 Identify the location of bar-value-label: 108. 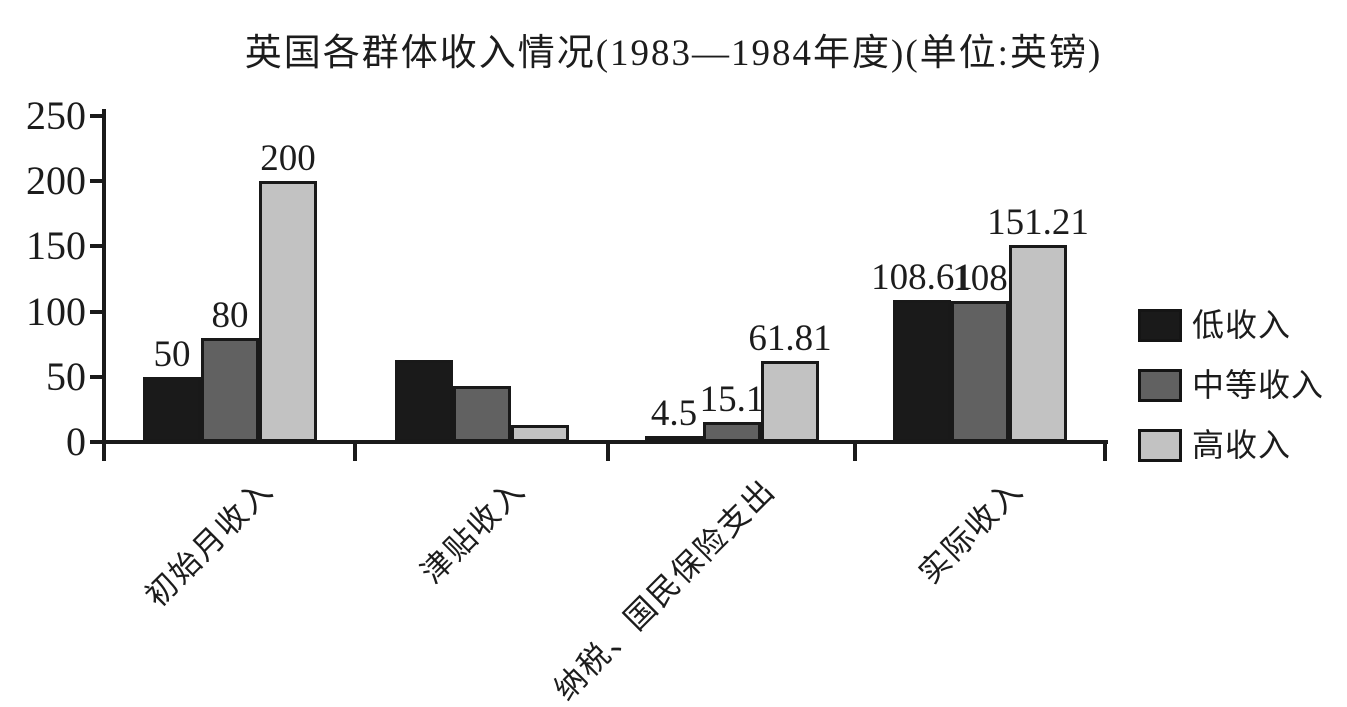
(980, 278).